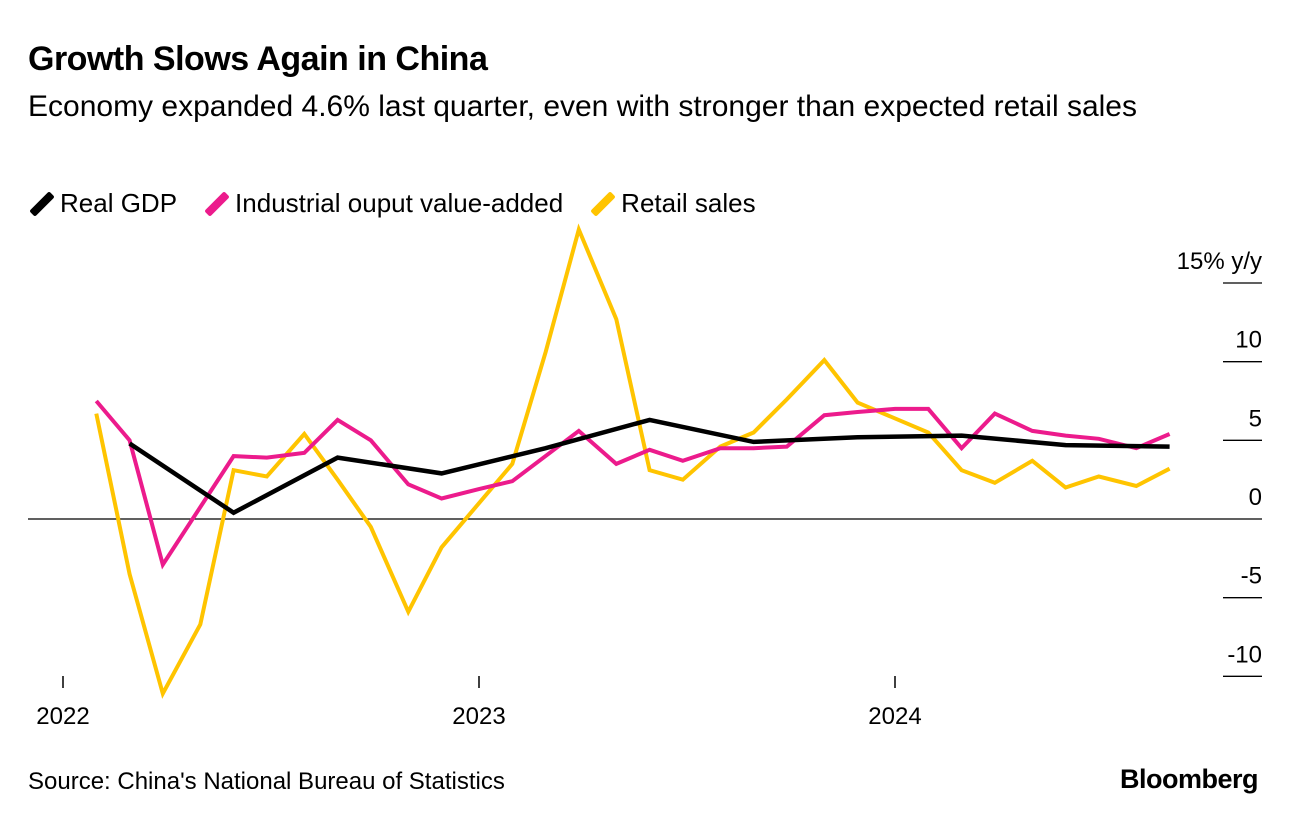  I want to click on y-tick-label: -5, so click(1251, 576).